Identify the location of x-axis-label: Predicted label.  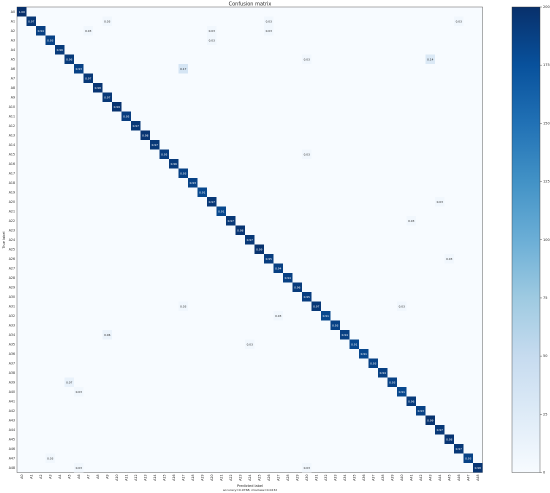
(250, 486).